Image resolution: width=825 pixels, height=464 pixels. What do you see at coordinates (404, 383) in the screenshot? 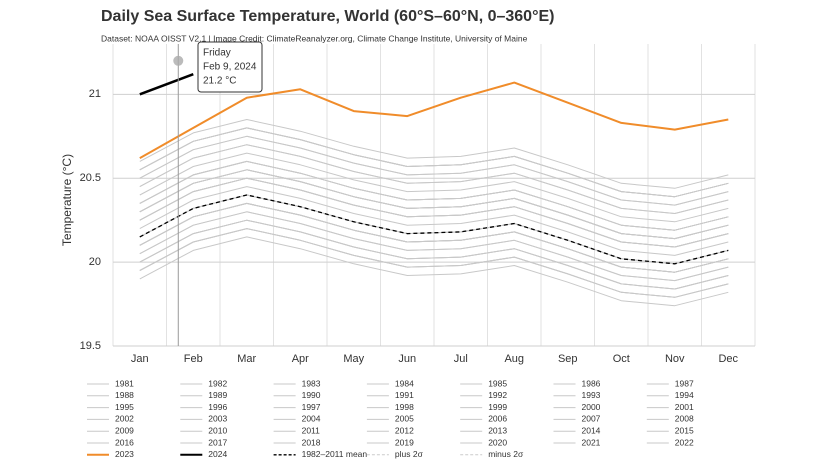
I see `legend-label: 1984` at bounding box center [404, 383].